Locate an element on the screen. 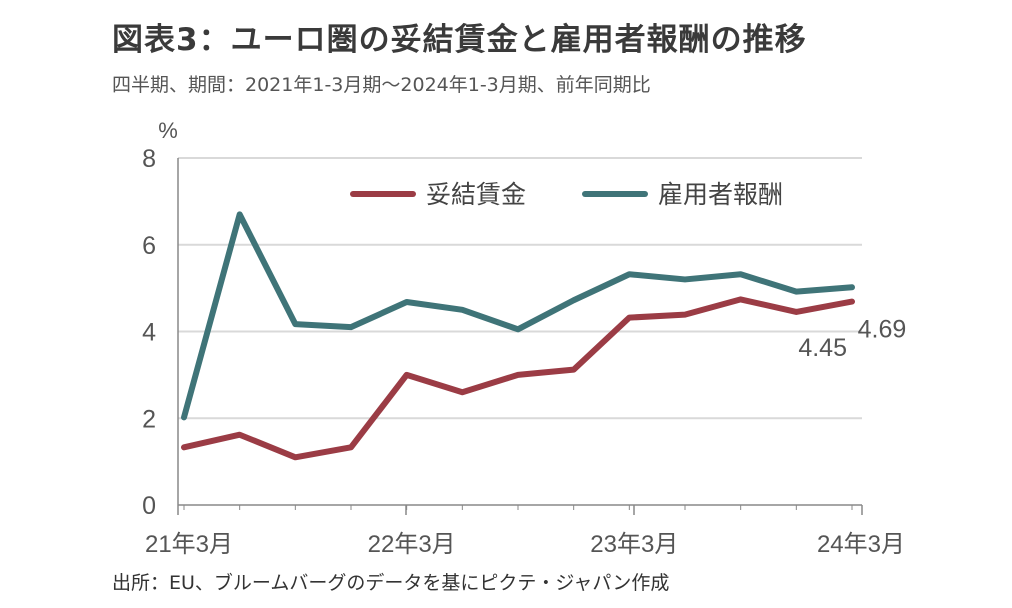 This screenshot has height=608, width=1012. chart-subtitle: 四半期、期間：2021年1-3月期～2024年1-3月期、前年同期比 is located at coordinates (381, 85).